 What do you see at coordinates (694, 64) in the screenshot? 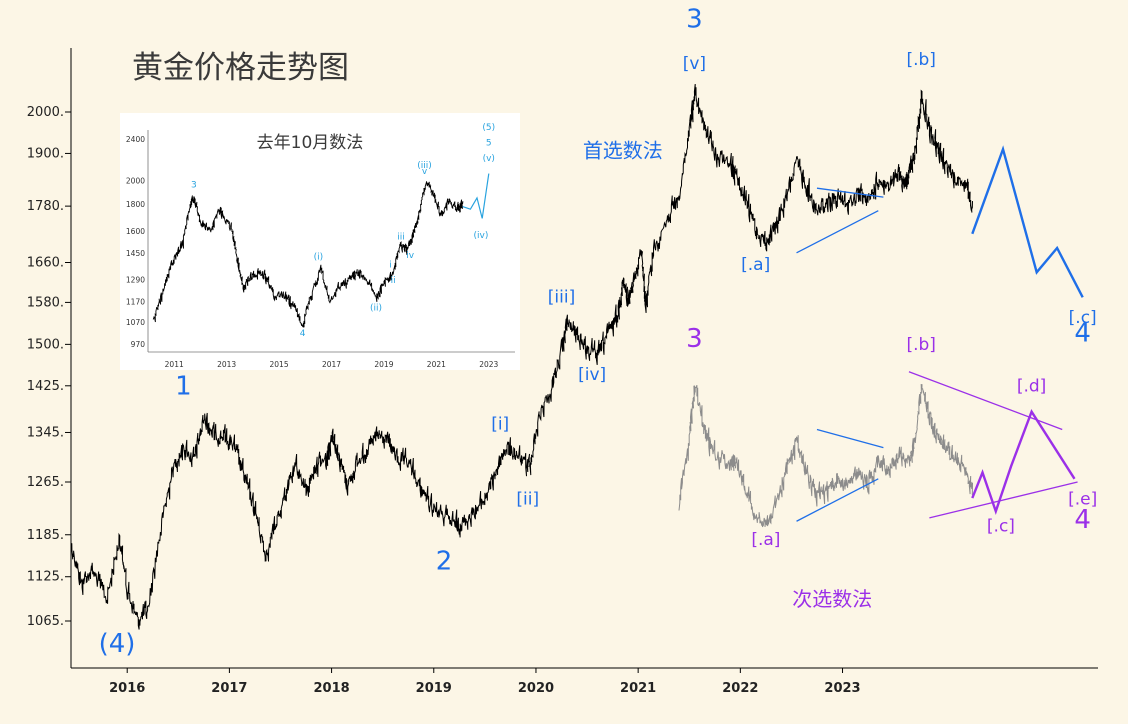
I see `wave-label: [v]` at bounding box center [694, 64].